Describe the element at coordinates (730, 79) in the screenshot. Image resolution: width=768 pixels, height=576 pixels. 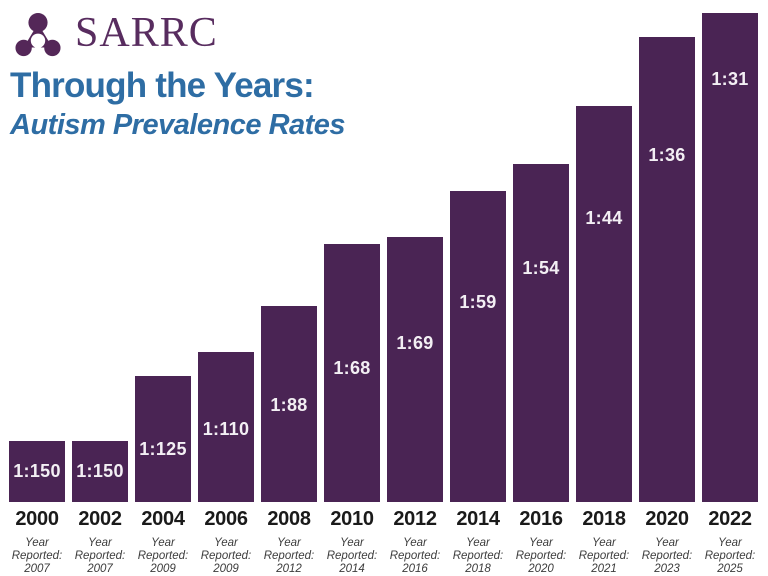
I see `bar-value-label: 1:31` at that location.